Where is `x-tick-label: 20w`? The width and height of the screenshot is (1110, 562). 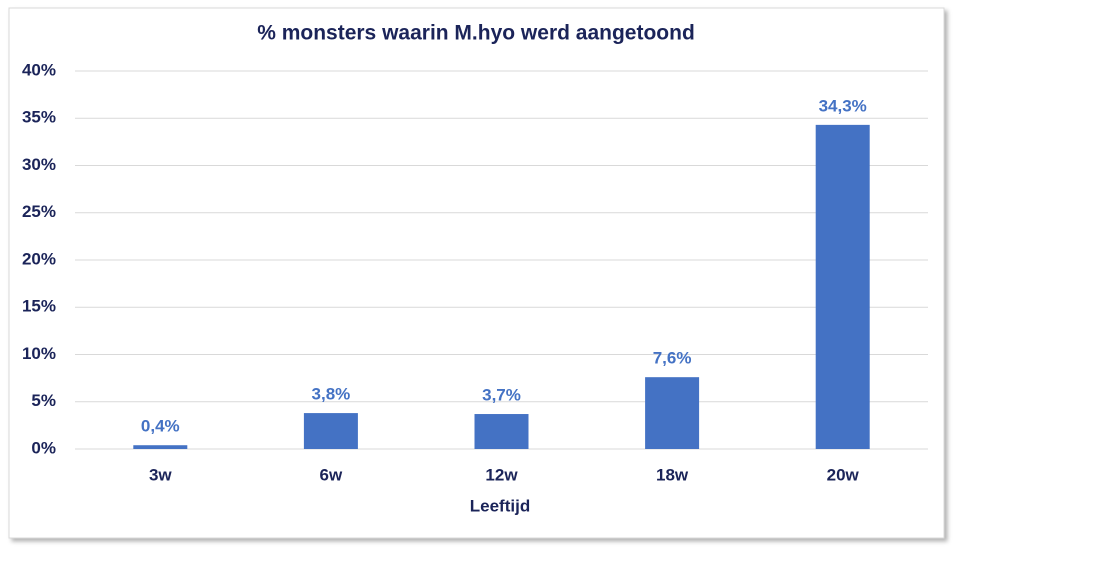
x-tick-label: 20w is located at coordinates (843, 474).